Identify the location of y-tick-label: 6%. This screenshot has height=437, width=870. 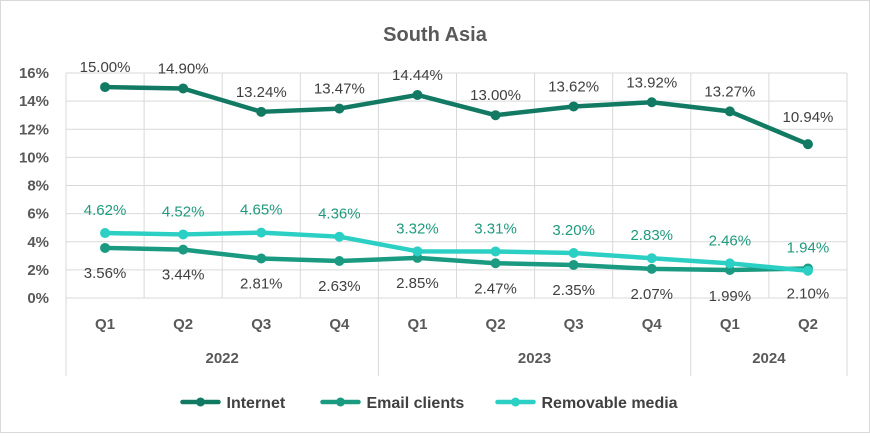
(38, 214).